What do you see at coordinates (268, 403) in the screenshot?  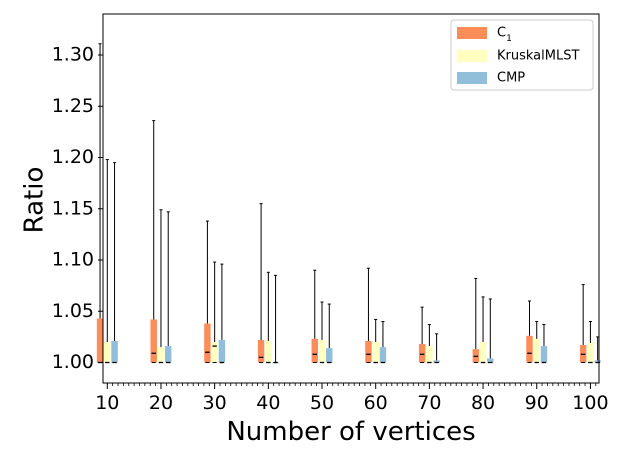 I see `x-tick-label: 40` at bounding box center [268, 403].